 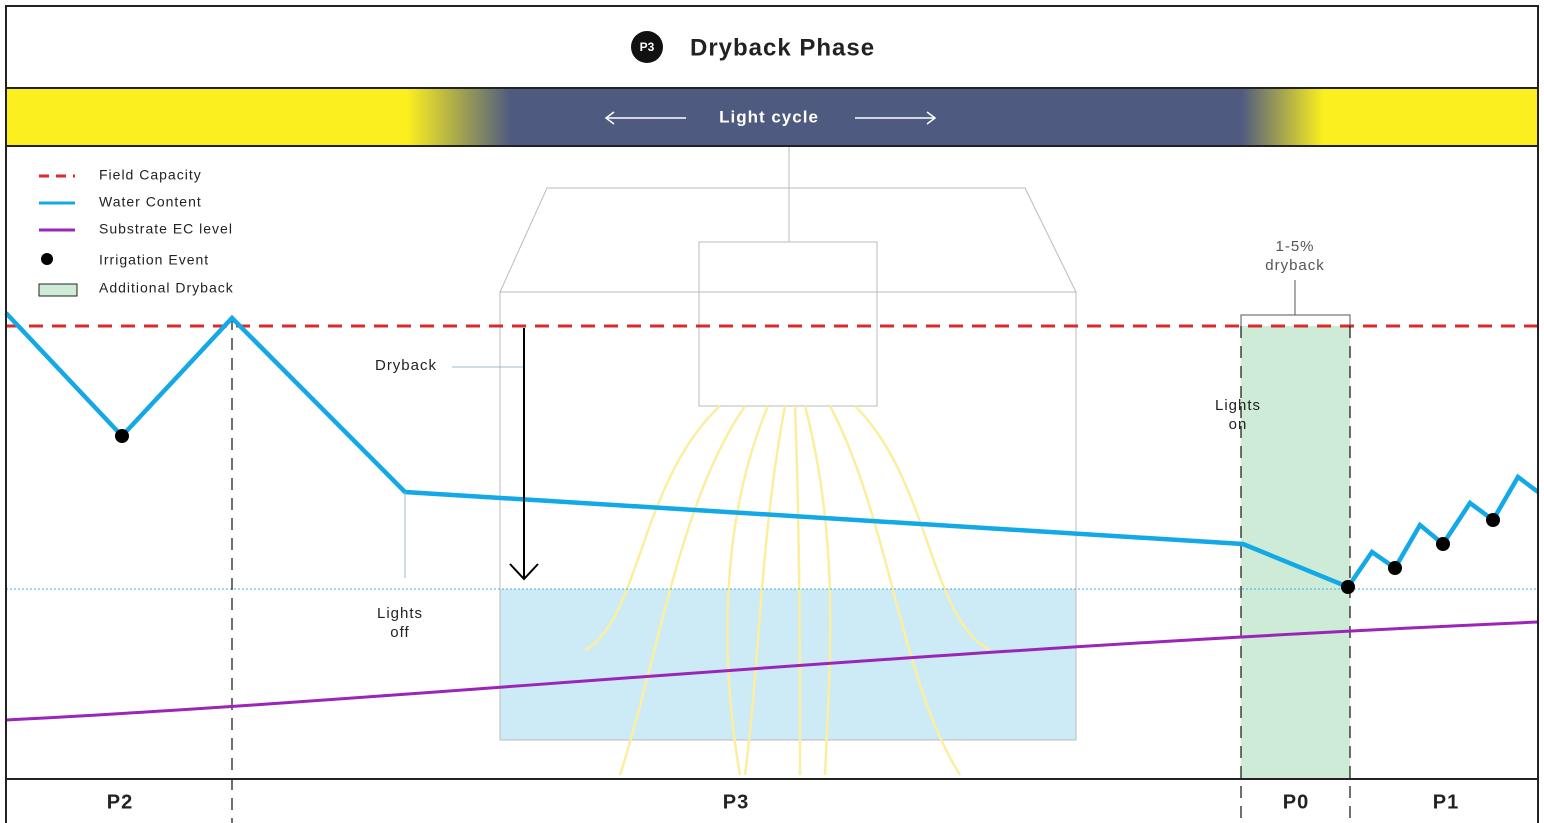 I want to click on water-area, so click(x=788, y=664).